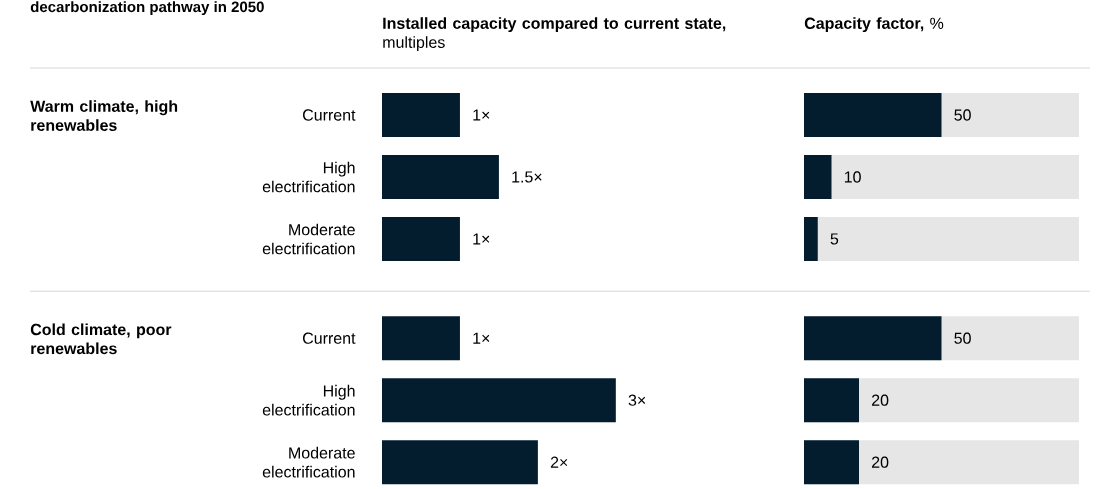 The image size is (1104, 489). I want to click on data-label: 3×, so click(637, 400).